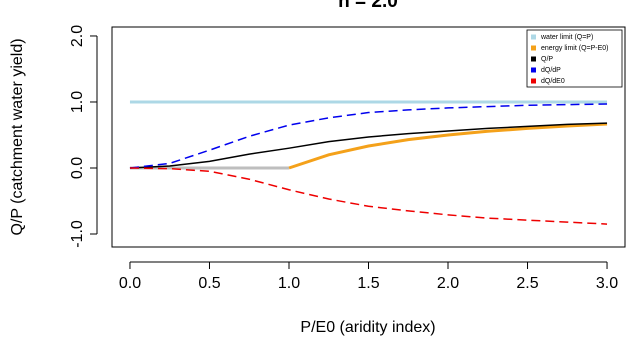 This screenshot has width=634, height=344. What do you see at coordinates (289, 283) in the screenshot?
I see `x-tick-label: 1.0` at bounding box center [289, 283].